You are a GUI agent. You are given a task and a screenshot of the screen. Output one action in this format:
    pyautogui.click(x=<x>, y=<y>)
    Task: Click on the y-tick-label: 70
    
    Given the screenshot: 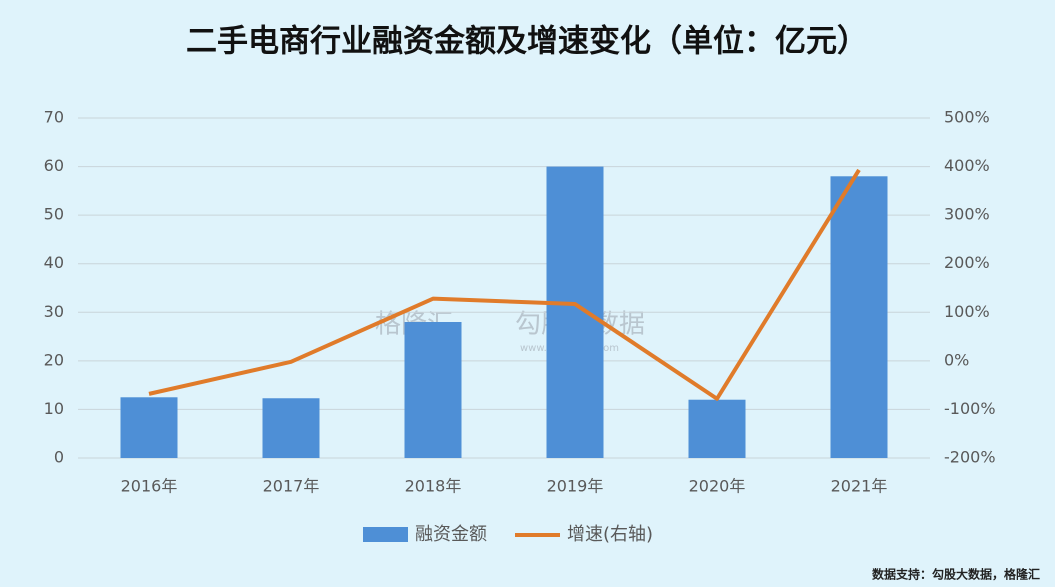 What is the action you would take?
    pyautogui.click(x=54, y=117)
    